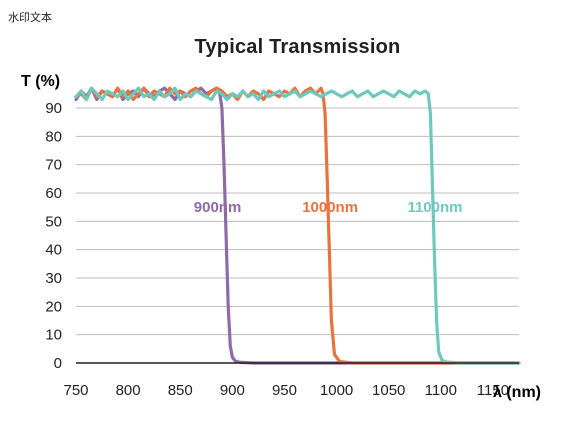 The height and width of the screenshot is (436, 575). I want to click on series-labels: 900nm 1000nm 1100nm, so click(328, 207).